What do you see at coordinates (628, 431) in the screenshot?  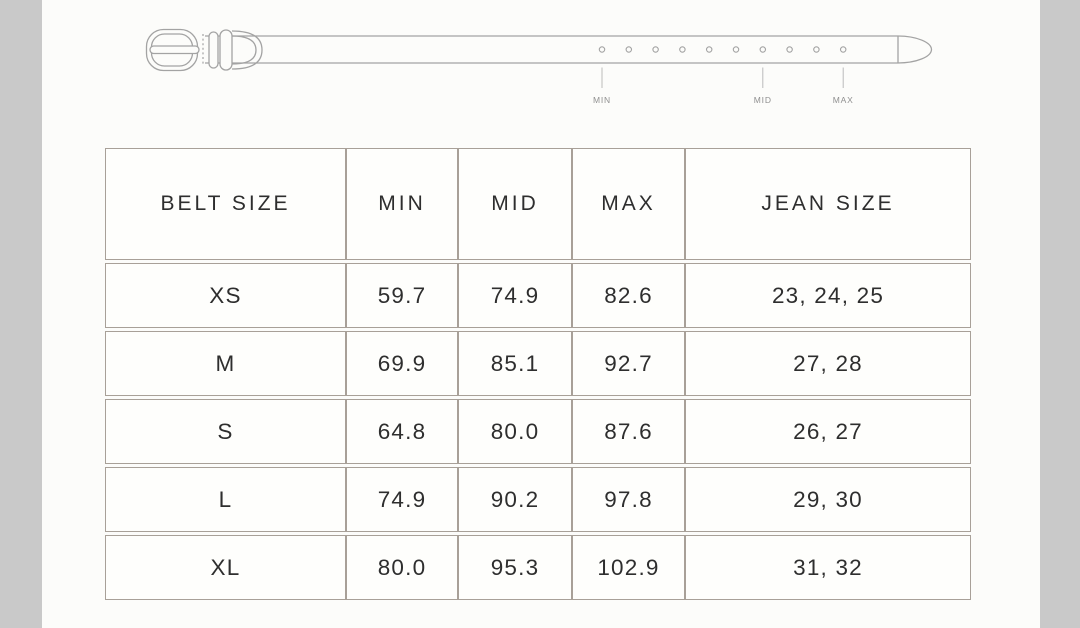 I see `cell-max: 87.6` at bounding box center [628, 431].